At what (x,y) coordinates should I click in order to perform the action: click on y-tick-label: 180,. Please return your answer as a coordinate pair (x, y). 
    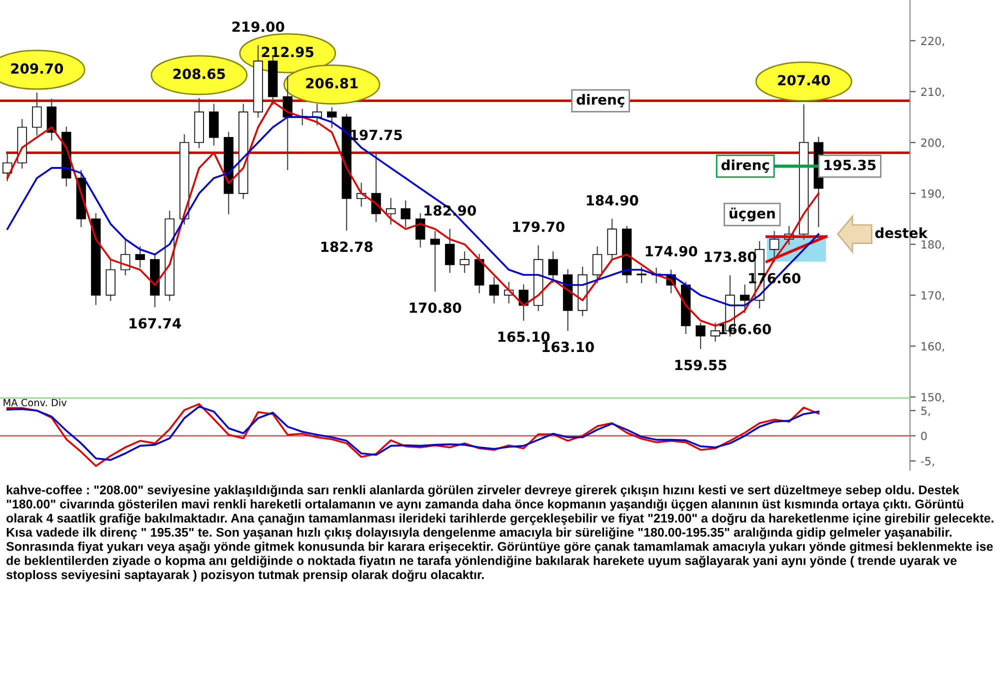
    Looking at the image, I should click on (933, 245).